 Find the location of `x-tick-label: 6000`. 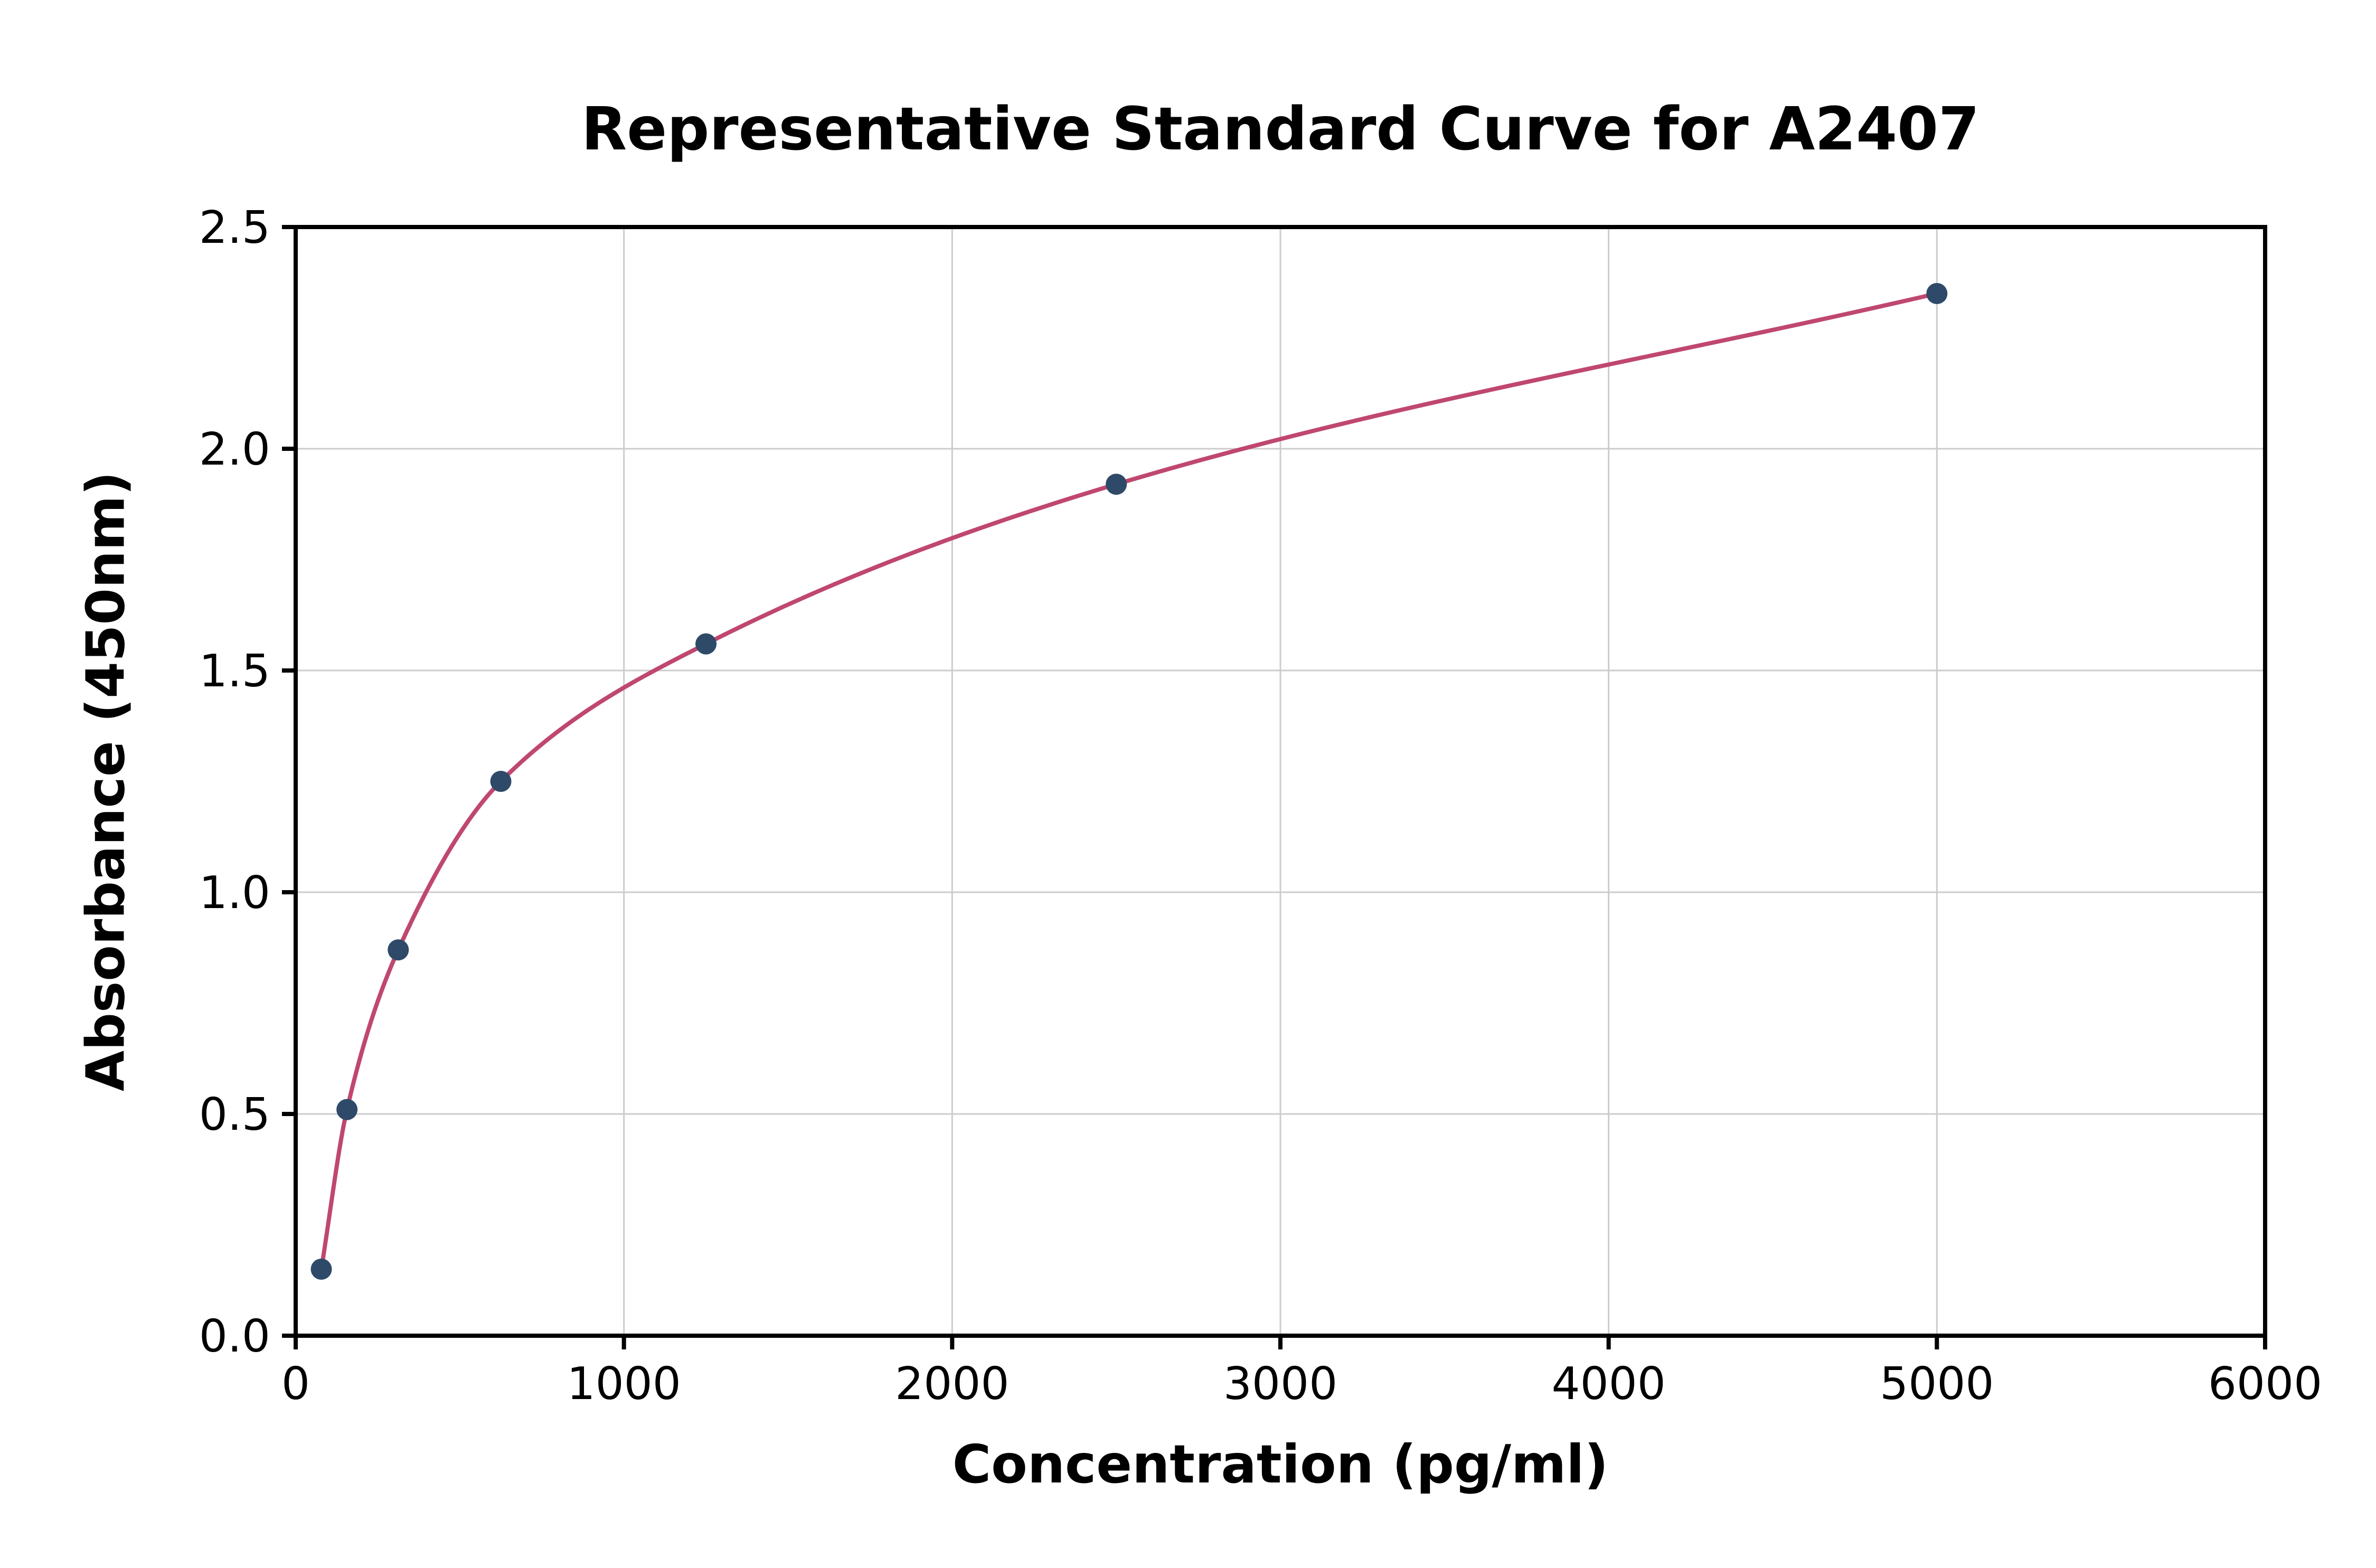

x-tick-label: 6000 is located at coordinates (2265, 1384).